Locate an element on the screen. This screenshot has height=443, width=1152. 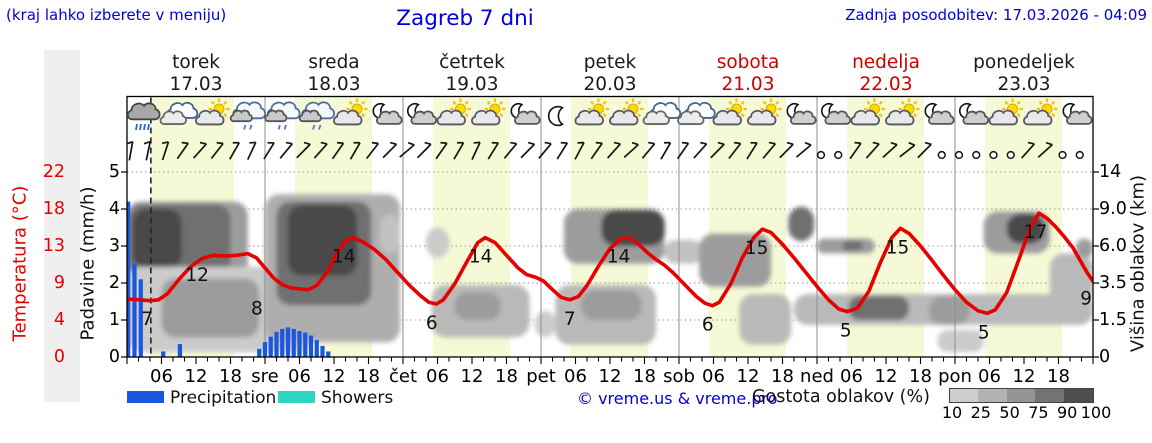
temperature-label: 5 is located at coordinates (846, 331).